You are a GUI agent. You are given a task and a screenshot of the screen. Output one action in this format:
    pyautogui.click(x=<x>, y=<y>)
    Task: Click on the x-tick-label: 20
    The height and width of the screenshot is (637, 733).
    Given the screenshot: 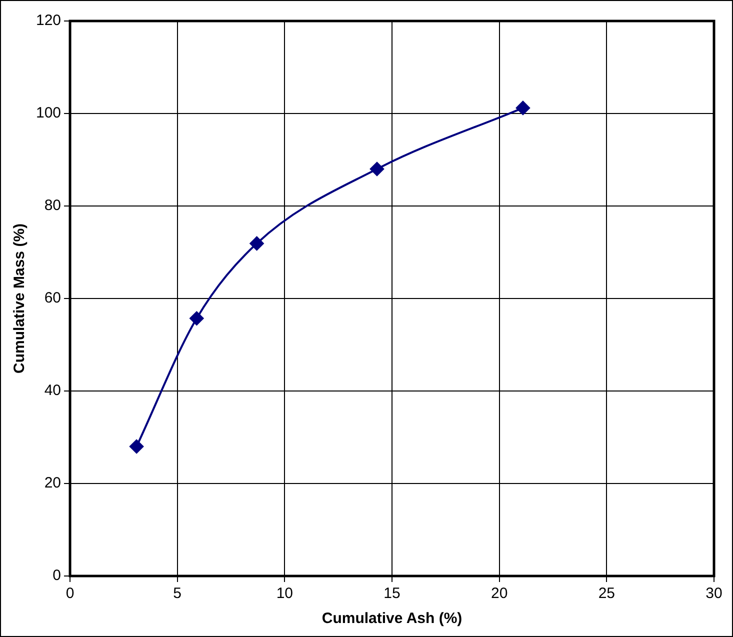 What is the action you would take?
    pyautogui.click(x=499, y=593)
    